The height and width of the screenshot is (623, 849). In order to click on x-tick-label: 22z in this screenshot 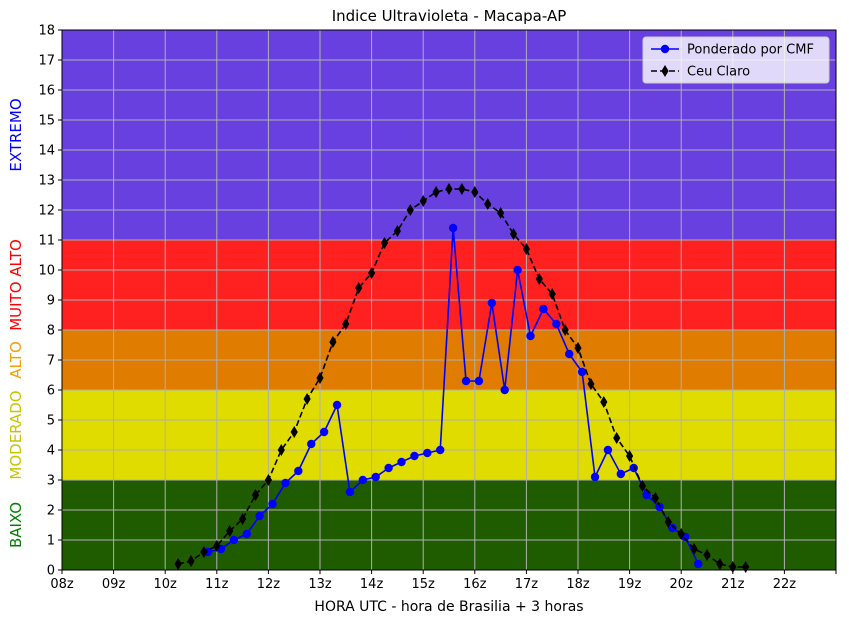, I will do `click(785, 584)`.